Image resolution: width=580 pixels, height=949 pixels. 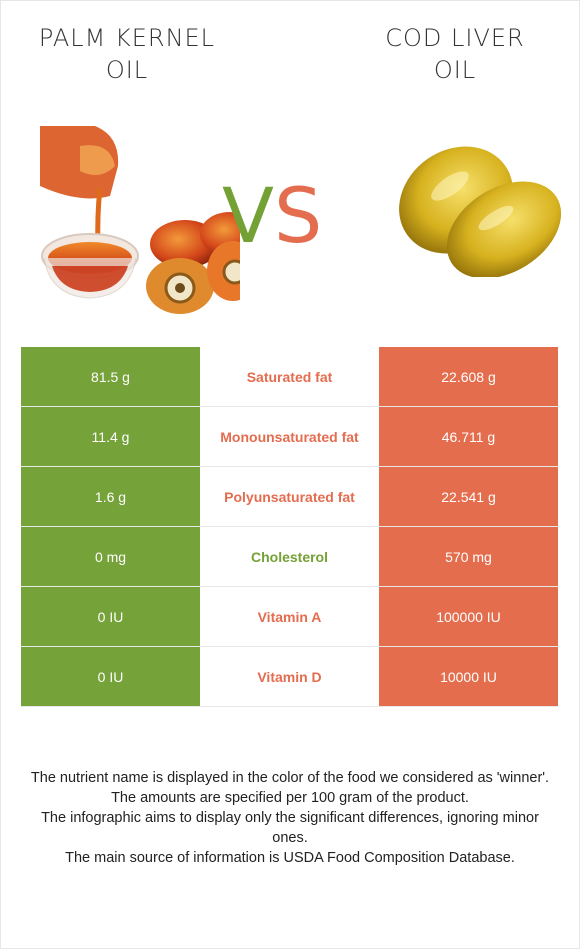 I want to click on right-value: 10000 IU, so click(x=468, y=677).